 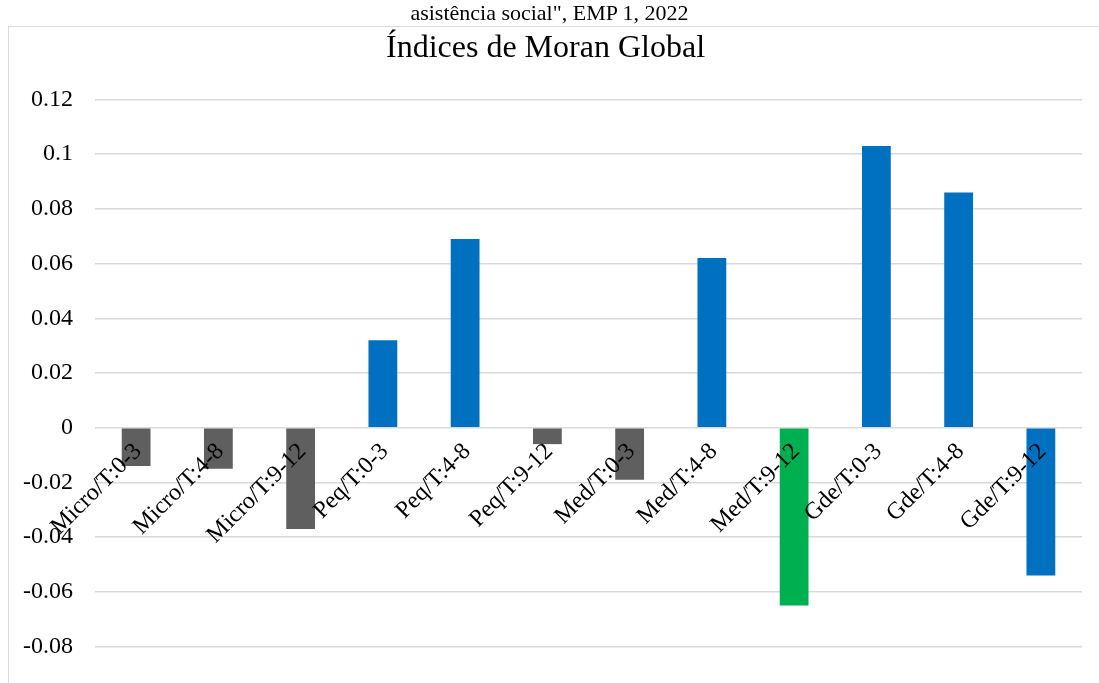 What do you see at coordinates (549, 12) in the screenshot?
I see `text: asistência social", EMP 1, 2022` at bounding box center [549, 12].